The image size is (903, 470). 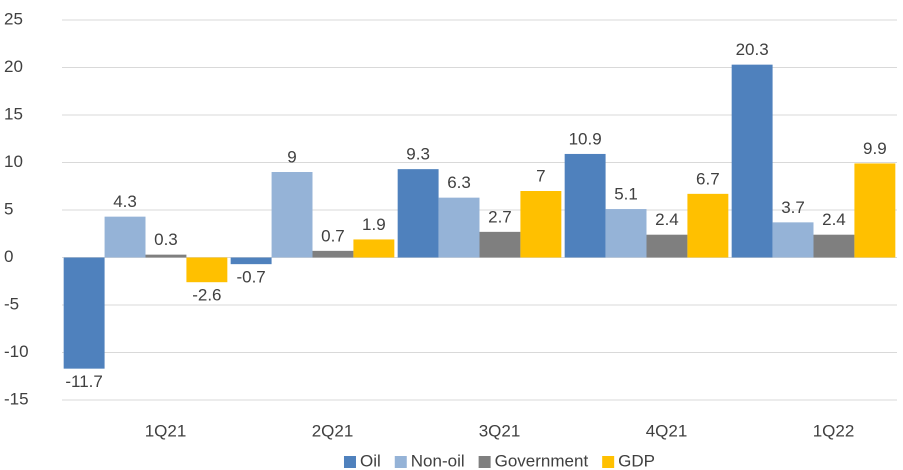 What do you see at coordinates (626, 194) in the screenshot?
I see `data-label: 5.1` at bounding box center [626, 194].